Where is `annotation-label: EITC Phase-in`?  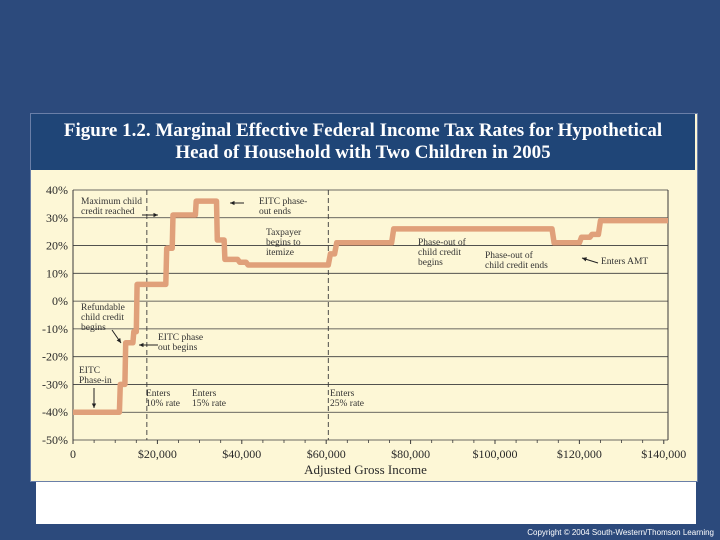 annotation-label: EITC Phase-in is located at coordinates (95, 376).